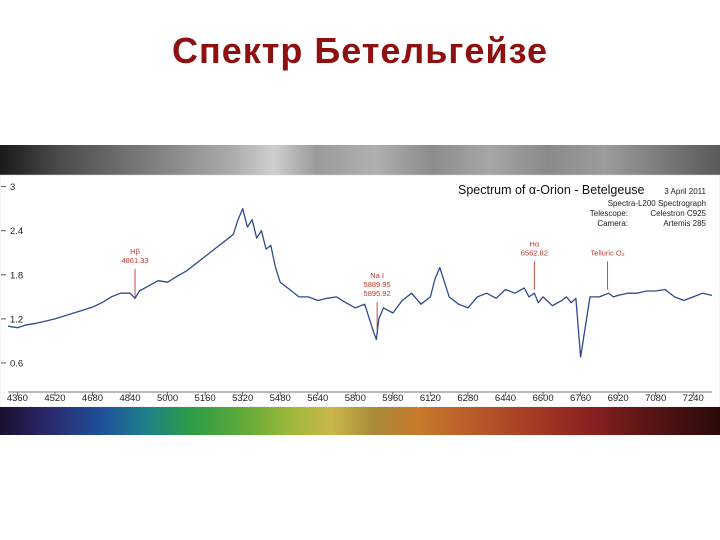 The height and width of the screenshot is (540, 720). What do you see at coordinates (607, 253) in the screenshot?
I see `annotation-label: Telluric O₂` at bounding box center [607, 253].